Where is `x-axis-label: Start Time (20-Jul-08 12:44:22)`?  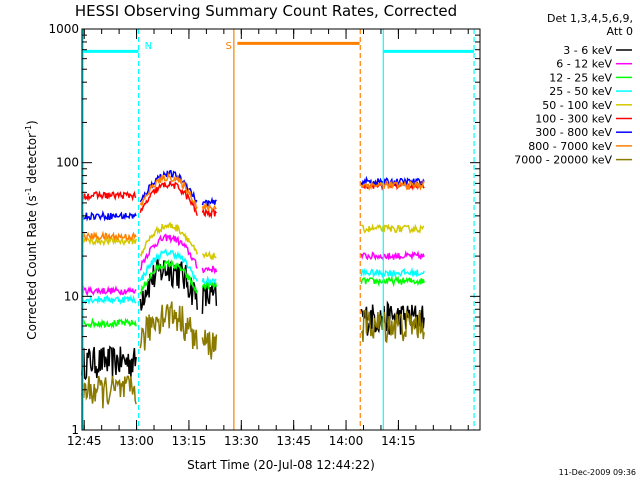 x-axis-label: Start Time (20-Jul-08 12:44:22) is located at coordinates (281, 465).